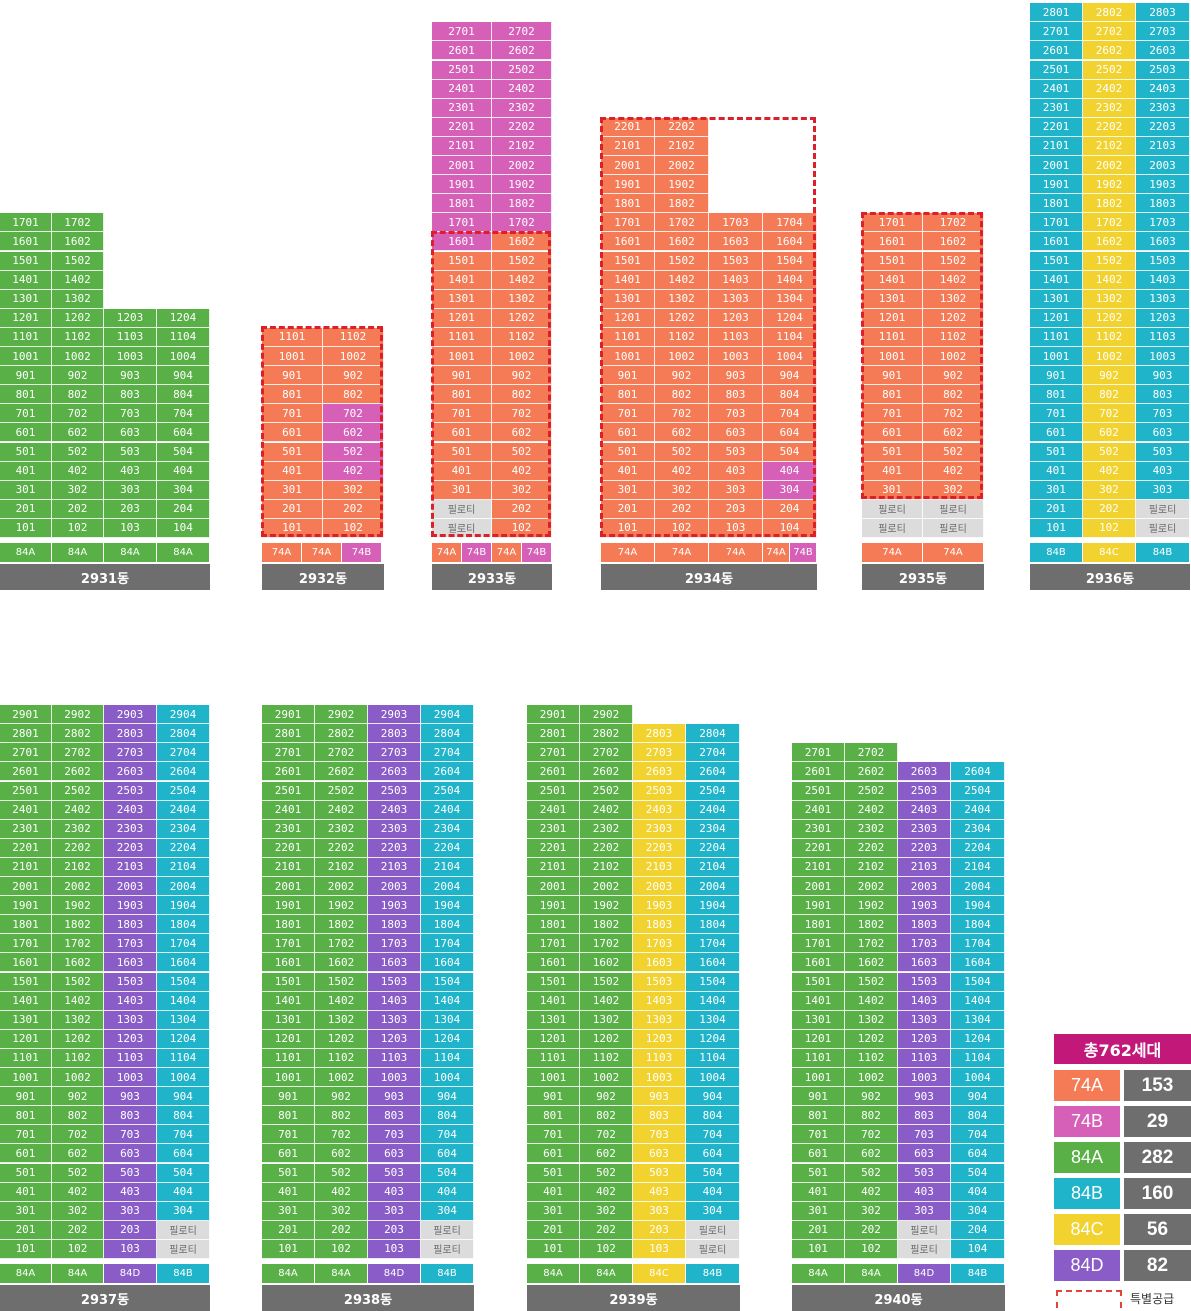 The image size is (1191, 1311). Describe the element at coordinates (553, 715) in the screenshot. I see `unit-cell: 2901` at that location.